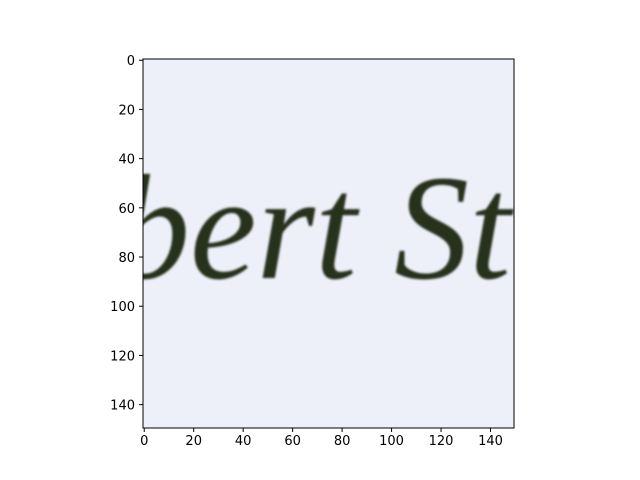  Describe the element at coordinates (126, 258) in the screenshot. I see `y-tick-label: 80` at that location.